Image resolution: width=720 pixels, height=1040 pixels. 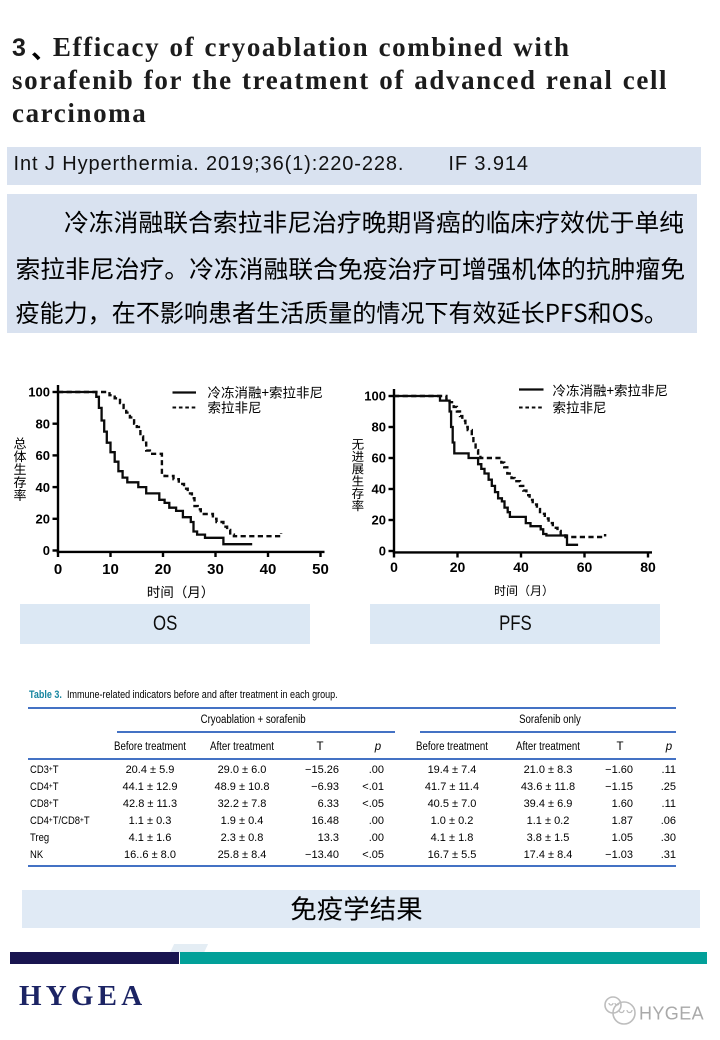 I want to click on svg-text: HYGEA, so click(x=671, y=1014).